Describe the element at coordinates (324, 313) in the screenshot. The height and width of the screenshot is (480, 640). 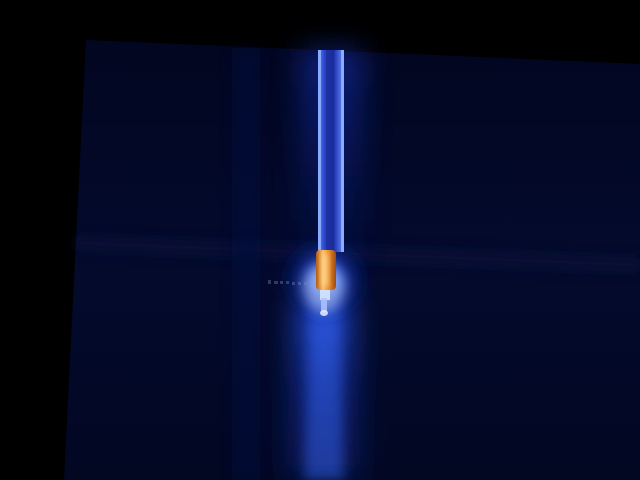
I see `droplet` at that location.